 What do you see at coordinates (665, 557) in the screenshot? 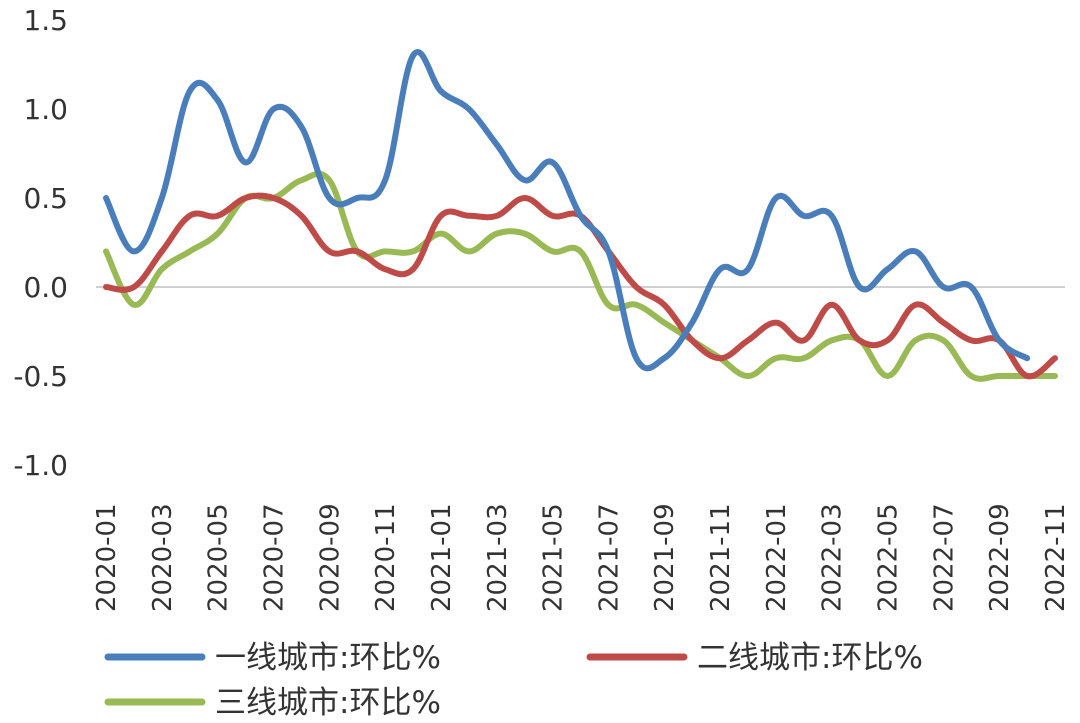
I see `x-tick-label: 2021-09` at bounding box center [665, 557].